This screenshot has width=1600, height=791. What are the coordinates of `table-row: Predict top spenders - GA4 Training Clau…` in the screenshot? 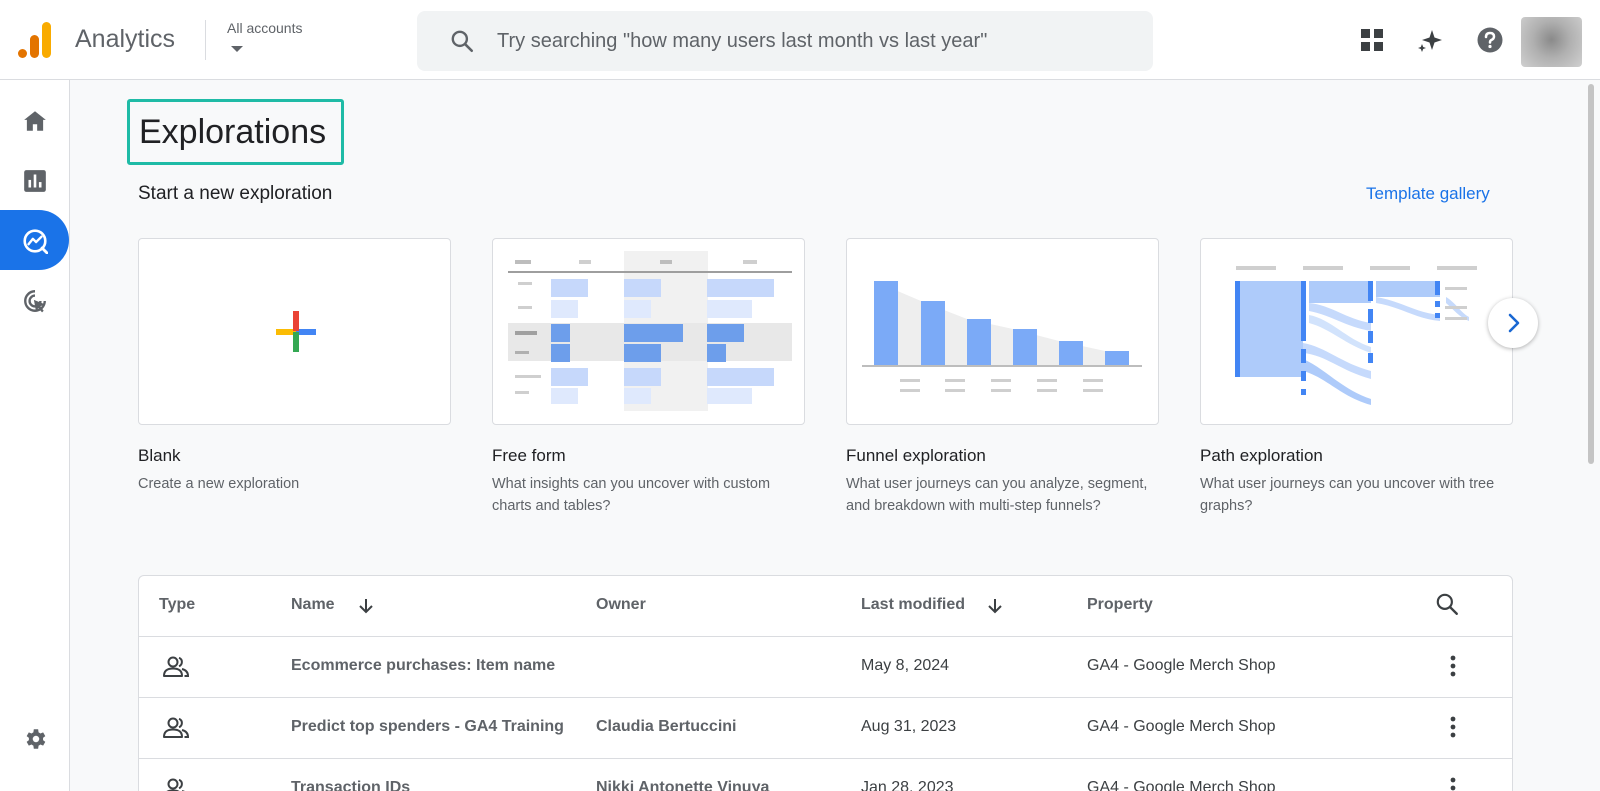 It's located at (825, 727).